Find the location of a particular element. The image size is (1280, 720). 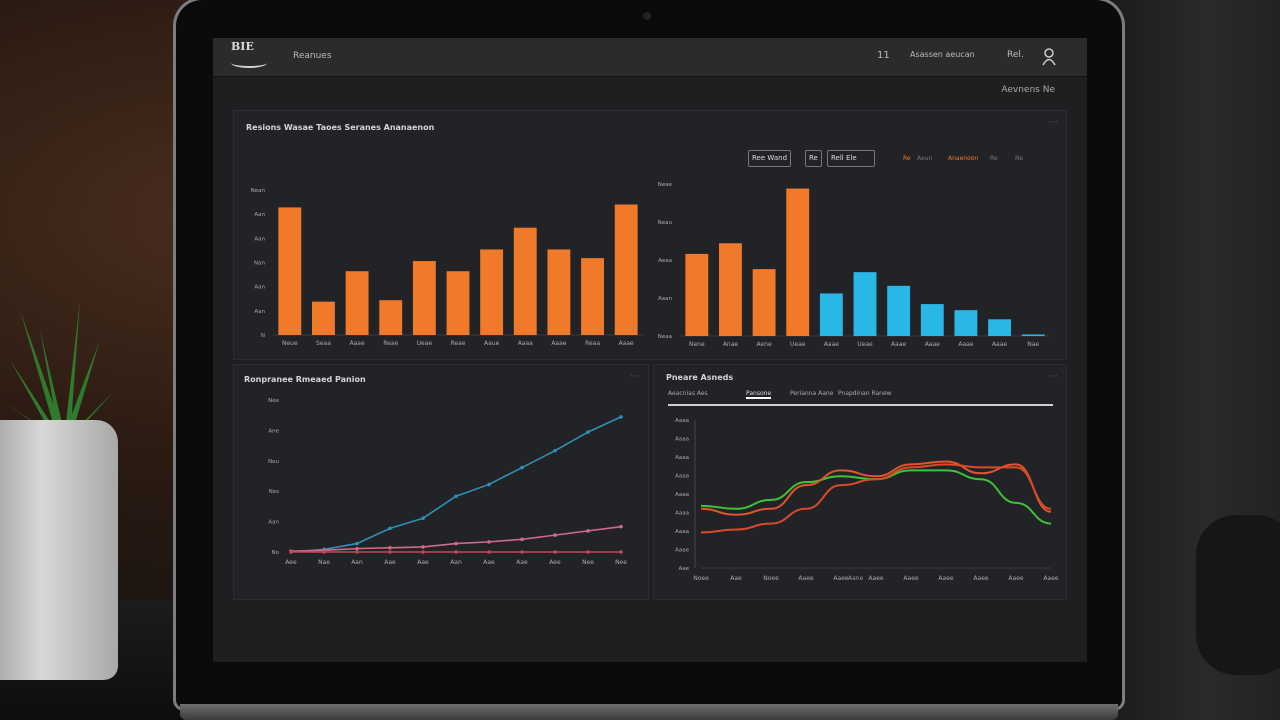

filter-chip-2: Re is located at coordinates (813, 158).